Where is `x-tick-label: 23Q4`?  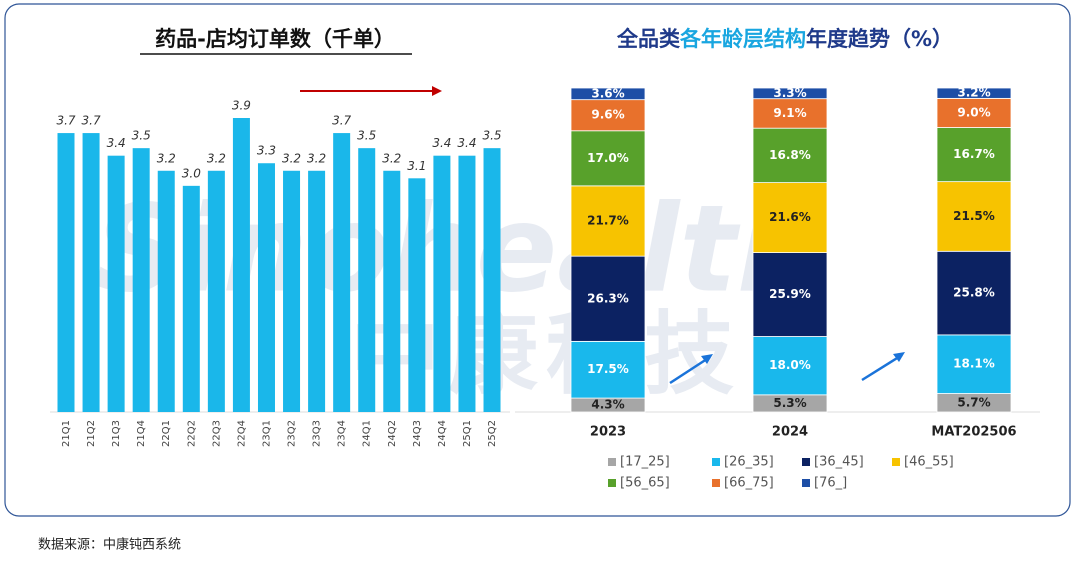
x-tick-label: 23Q4 is located at coordinates (342, 433).